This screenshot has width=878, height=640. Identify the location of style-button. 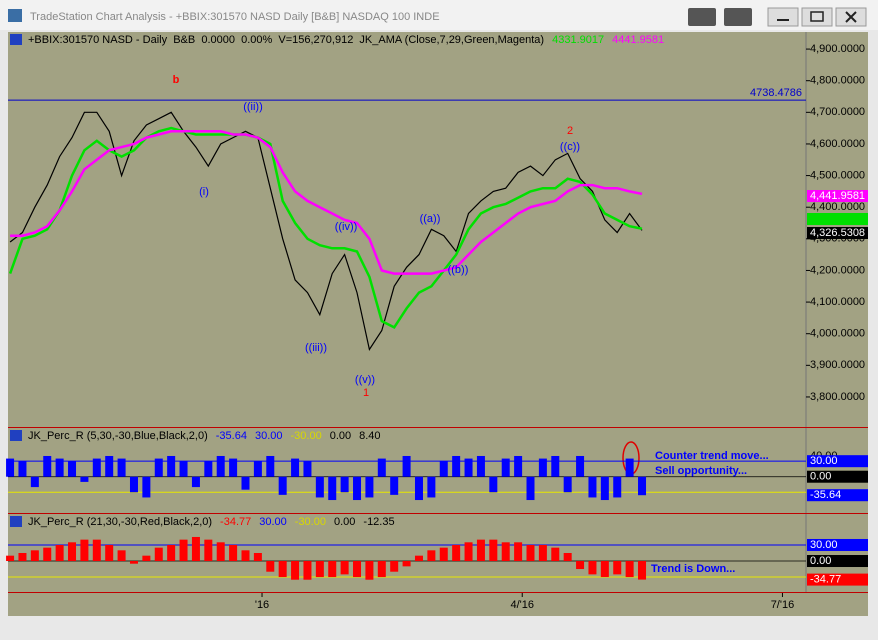
(702, 17).